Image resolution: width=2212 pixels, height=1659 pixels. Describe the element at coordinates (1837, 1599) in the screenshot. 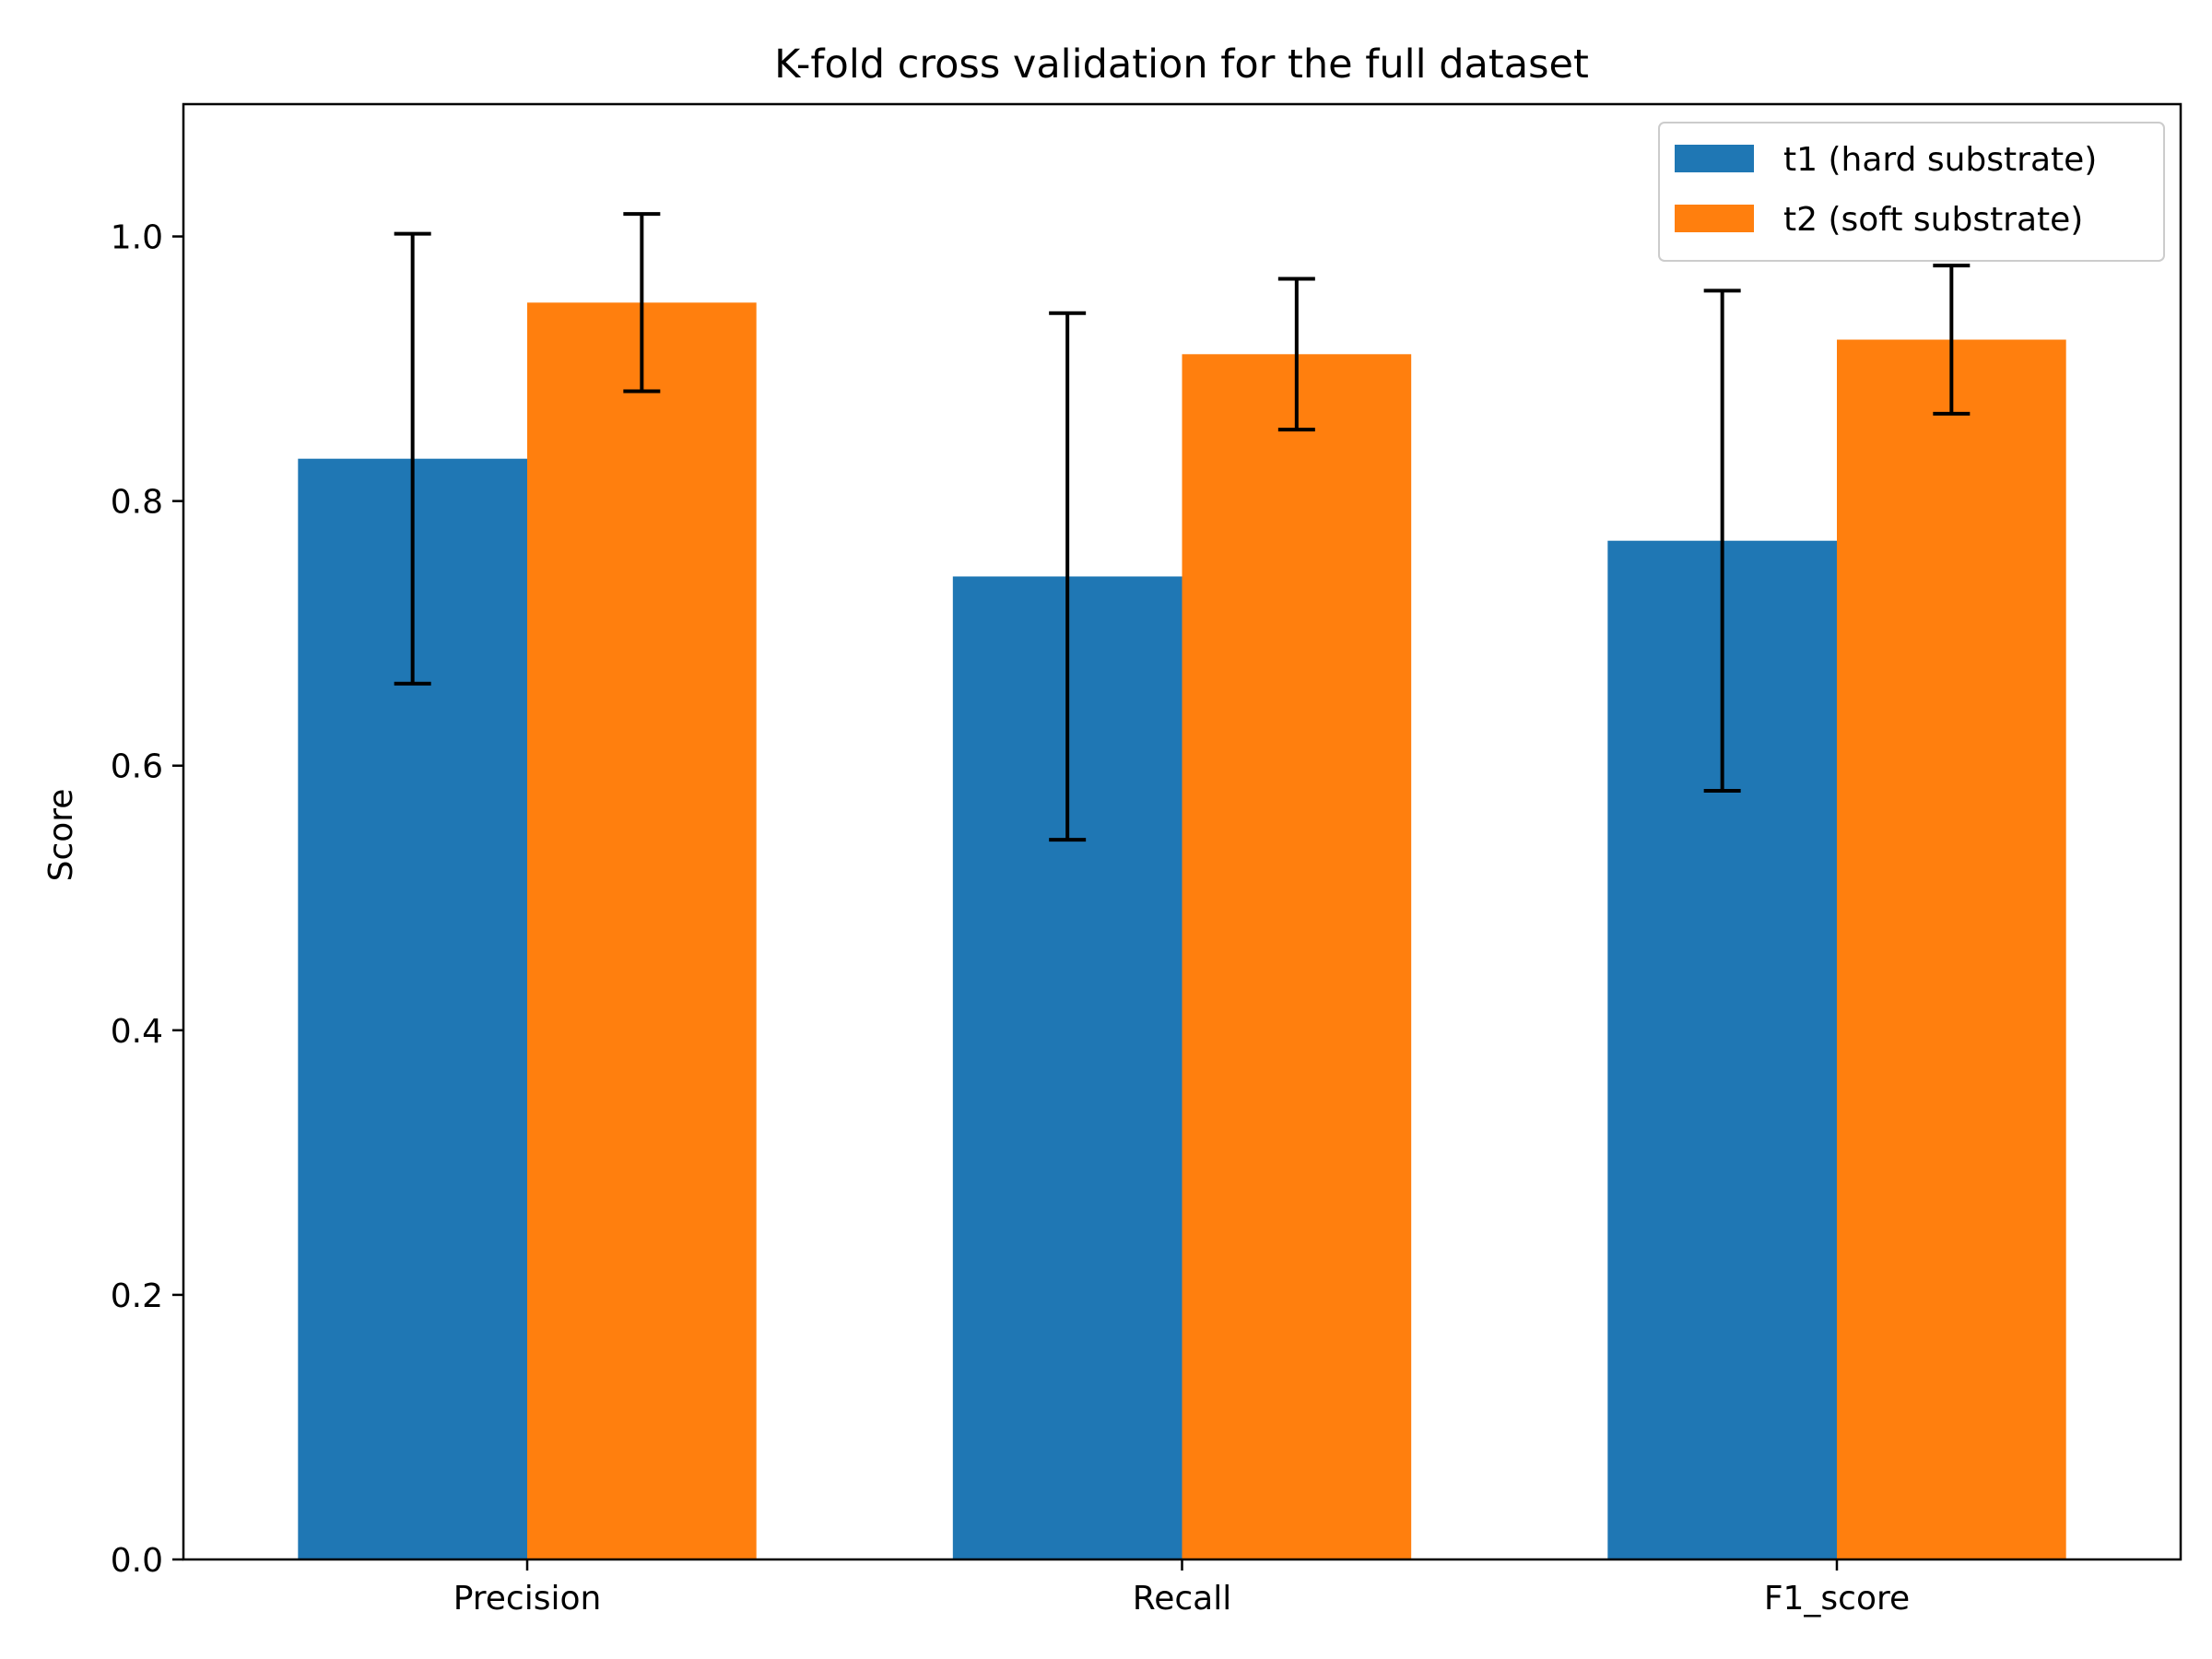

I see `x-tick-label-f1_score: F1_score` at that location.